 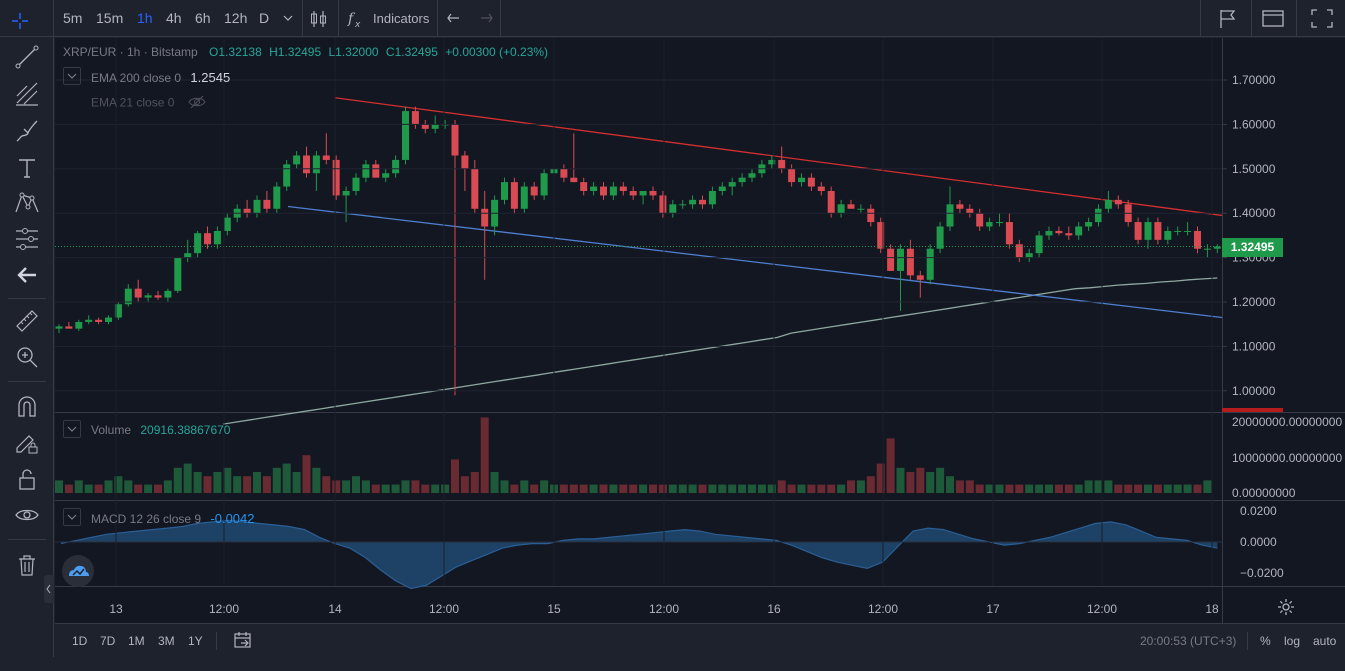 I want to click on redo-icon, so click(x=484, y=18).